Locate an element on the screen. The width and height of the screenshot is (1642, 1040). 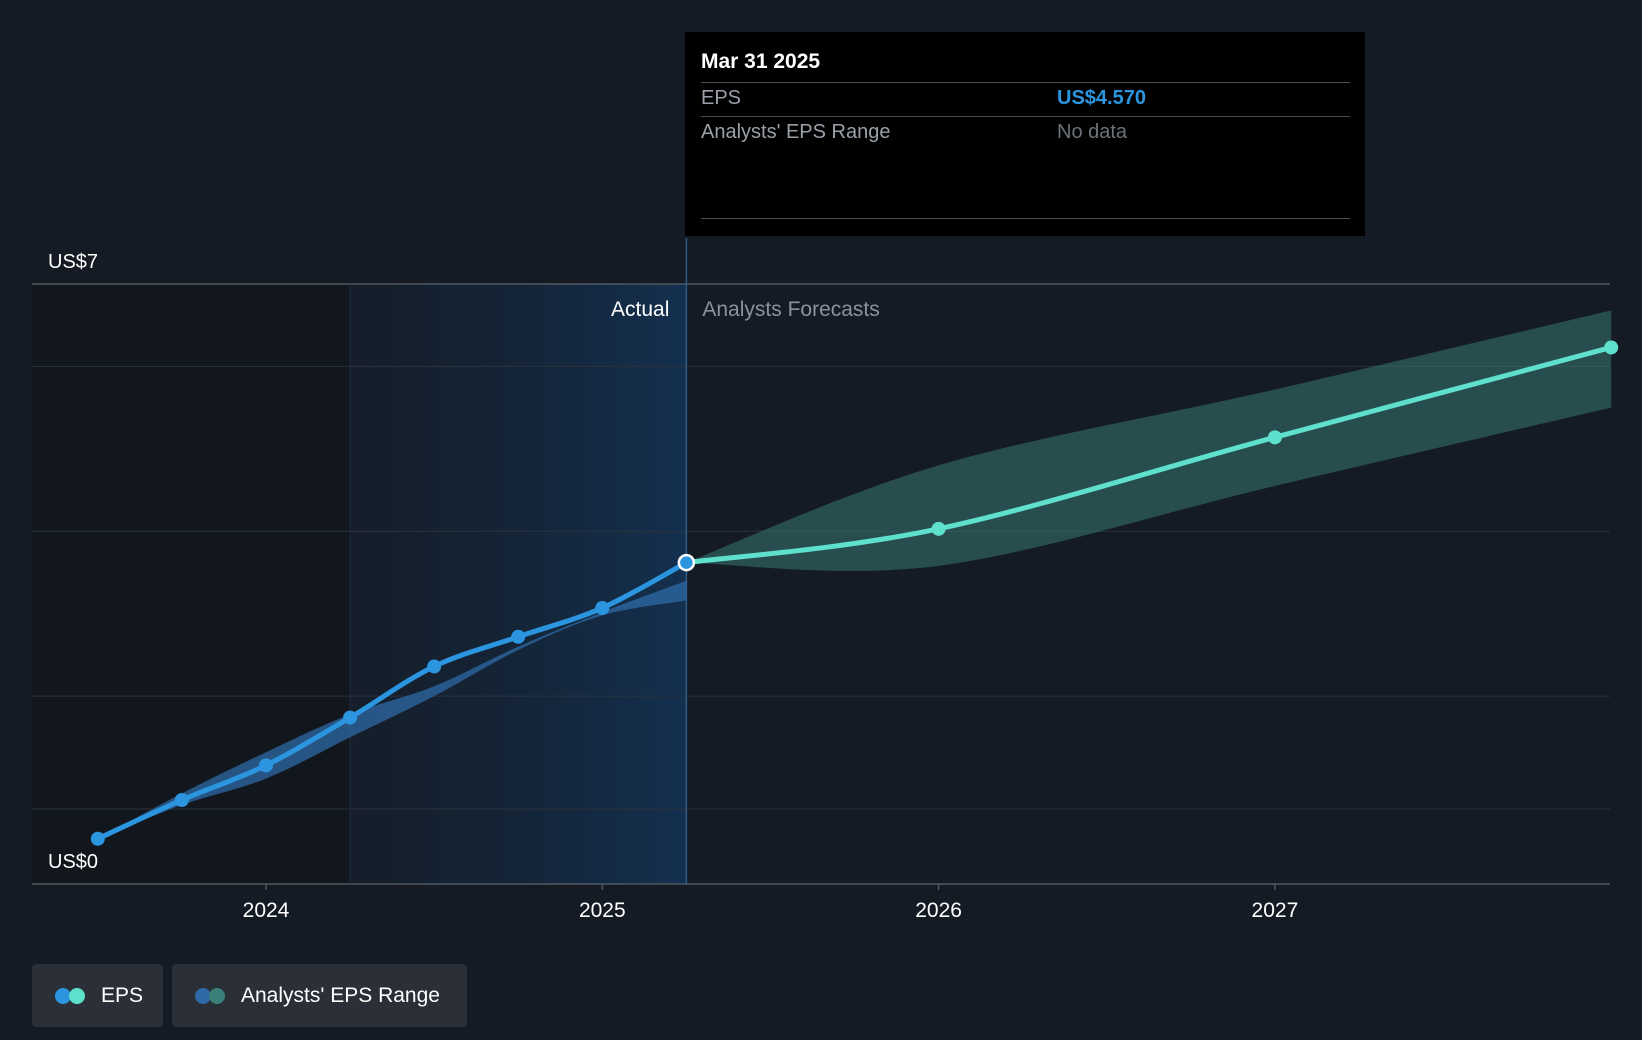
past-region-shade is located at coordinates (191, 584).